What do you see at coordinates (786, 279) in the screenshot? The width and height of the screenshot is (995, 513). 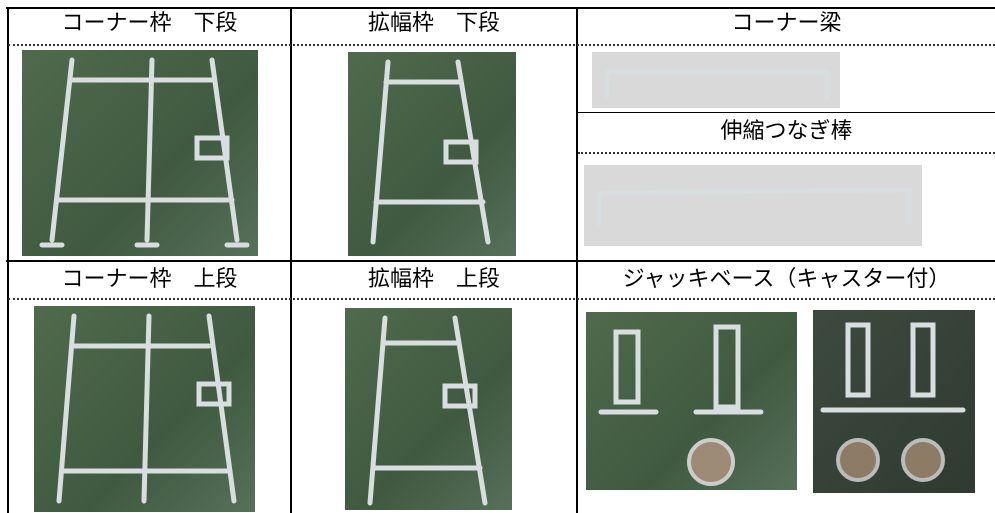 I see `cell-title: ジャッキベース（キャスター付）` at bounding box center [786, 279].